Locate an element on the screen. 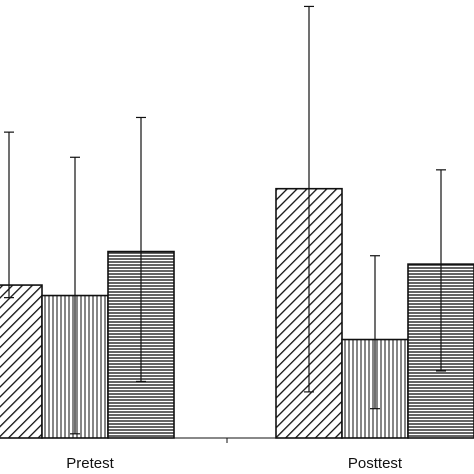  x-tick-label-pretest: Pretest is located at coordinates (90, 463).